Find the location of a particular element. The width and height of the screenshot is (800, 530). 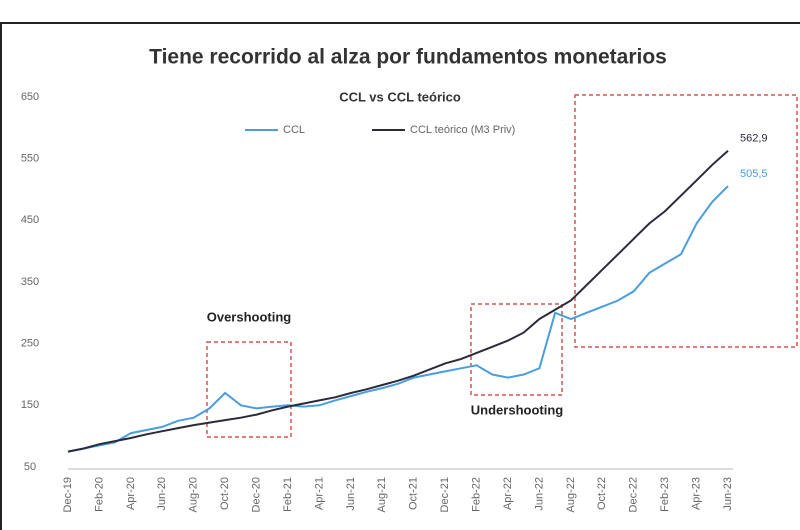

legend-label: CCL is located at coordinates (294, 130).